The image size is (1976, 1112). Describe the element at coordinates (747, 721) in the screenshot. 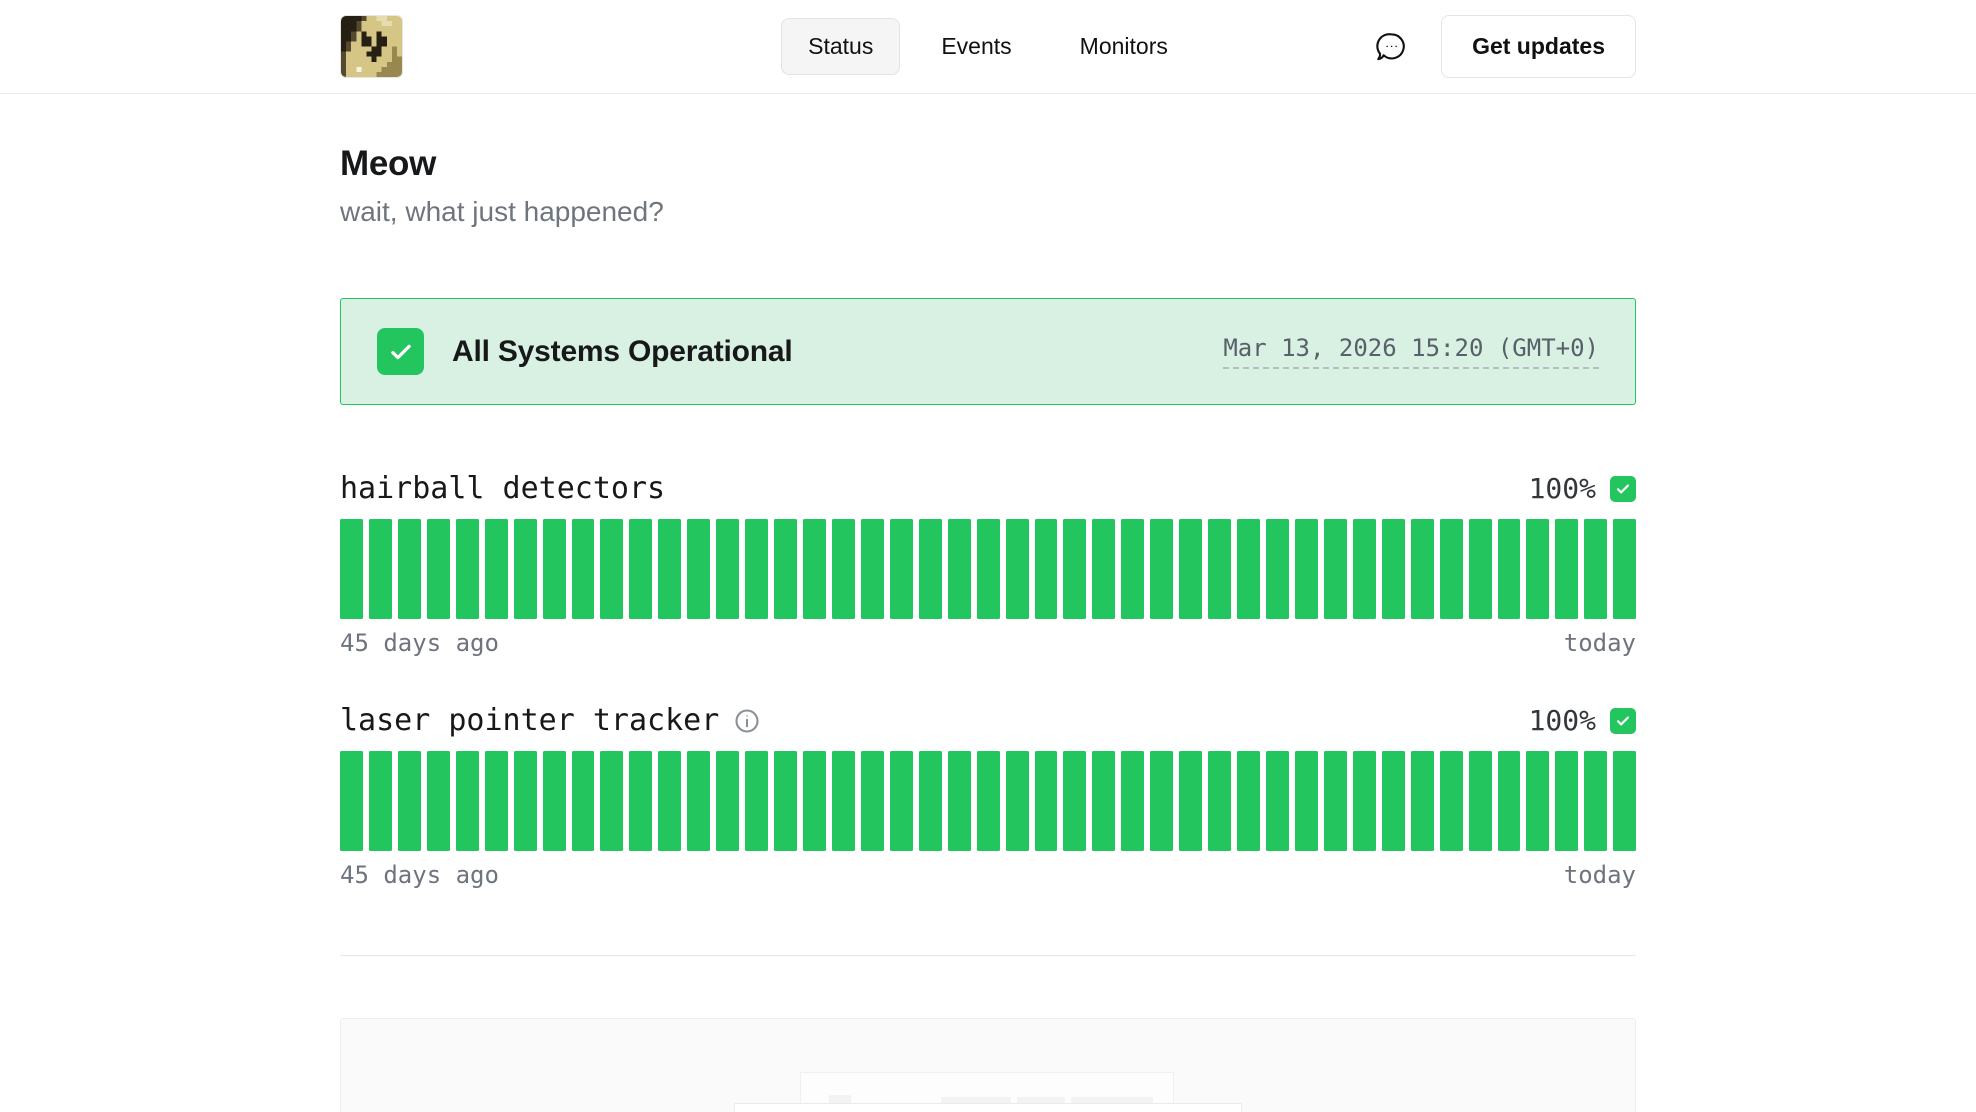

I see `info-icon` at that location.